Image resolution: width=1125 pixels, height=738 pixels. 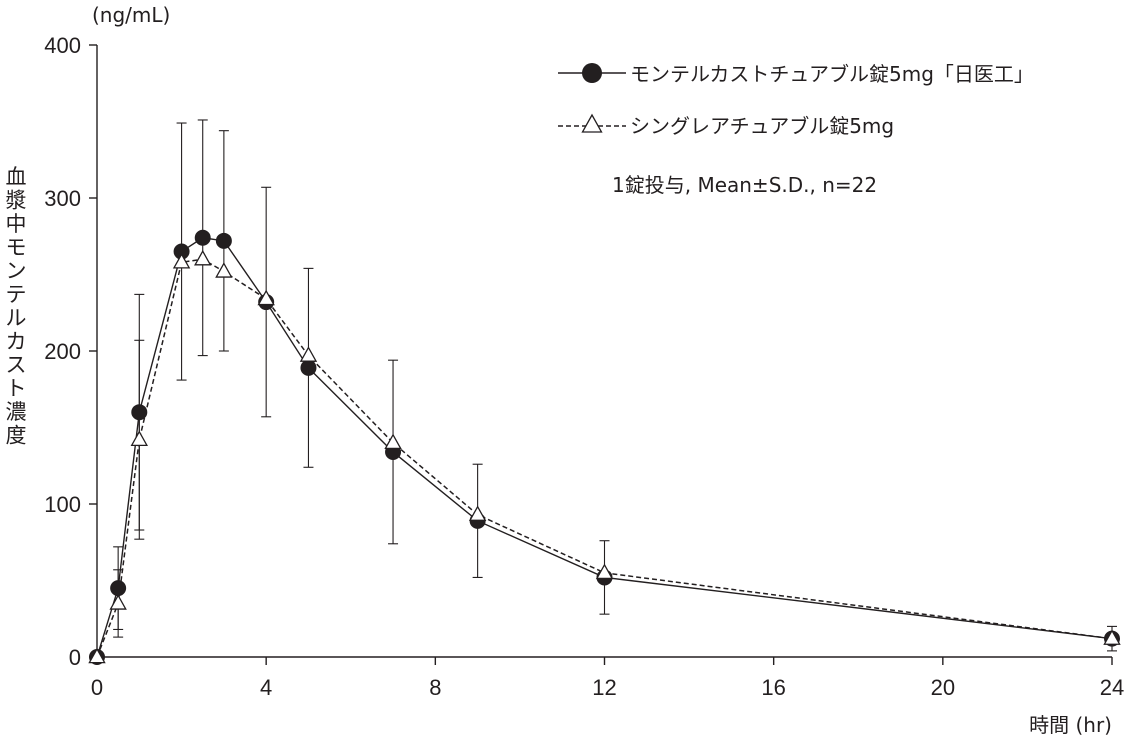 I want to click on study-annotation: 1錠投与, Mean±S.D., n=22, so click(x=744, y=185).